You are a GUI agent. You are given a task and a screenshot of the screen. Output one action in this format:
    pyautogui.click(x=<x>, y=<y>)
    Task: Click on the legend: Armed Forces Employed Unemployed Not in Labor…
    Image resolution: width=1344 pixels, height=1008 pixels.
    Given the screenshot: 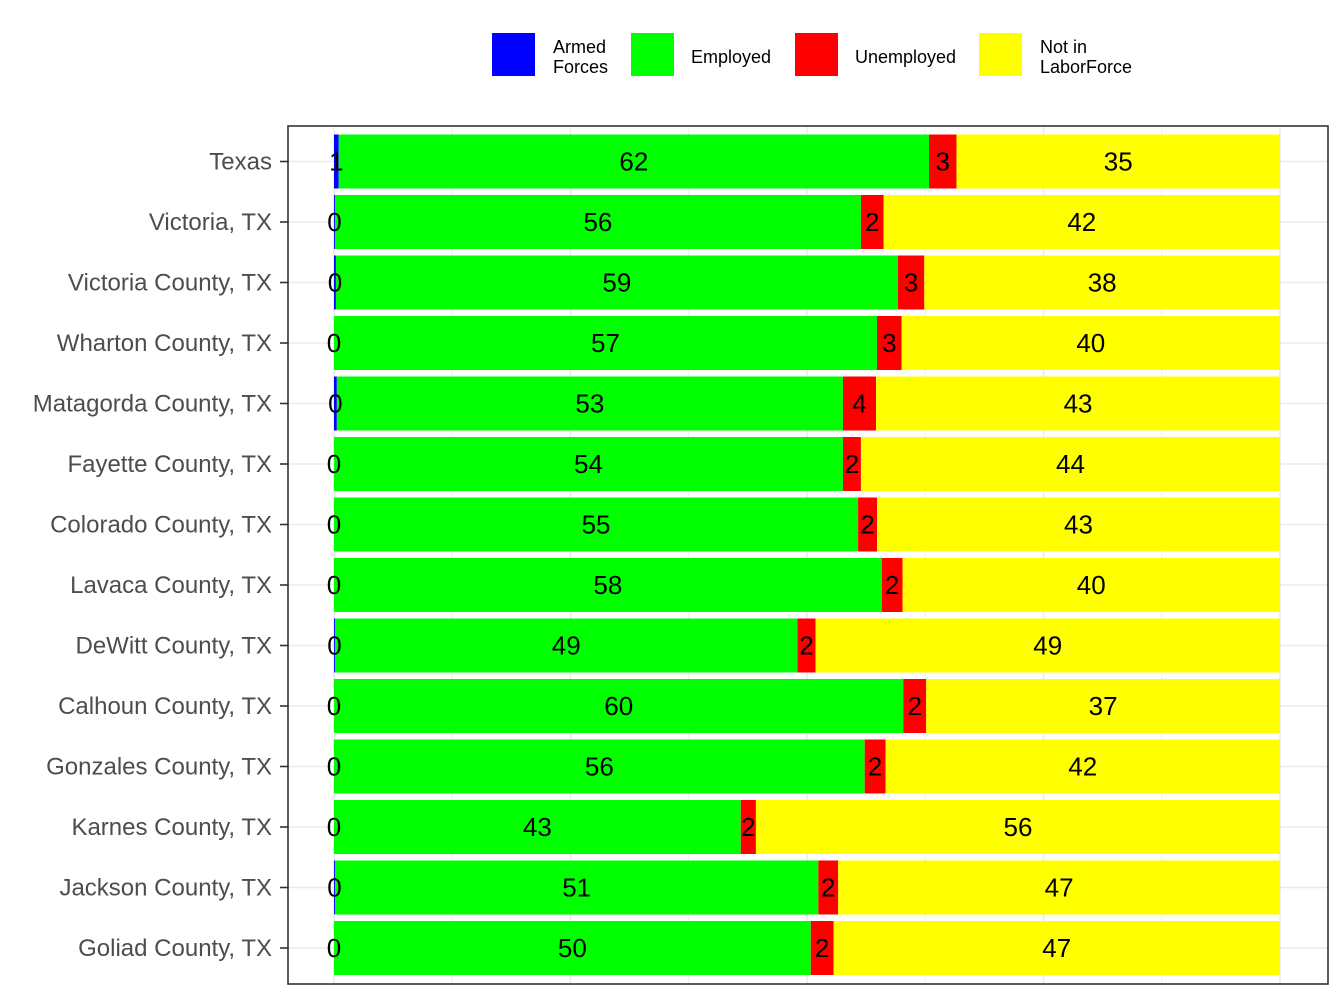 What is the action you would take?
    pyautogui.click(x=812, y=55)
    